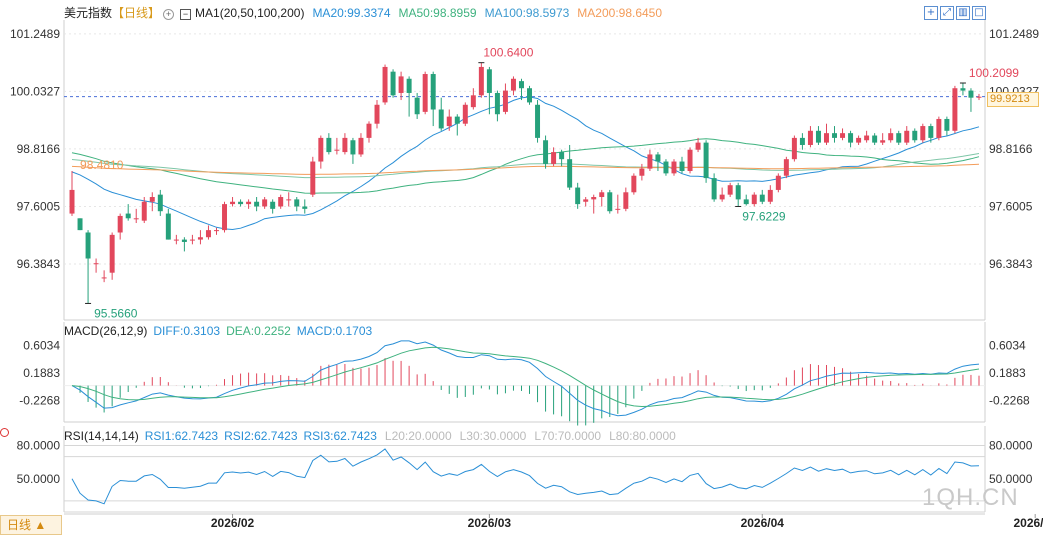 The height and width of the screenshot is (535, 1043). I want to click on macd-dif-line, so click(525, 378).